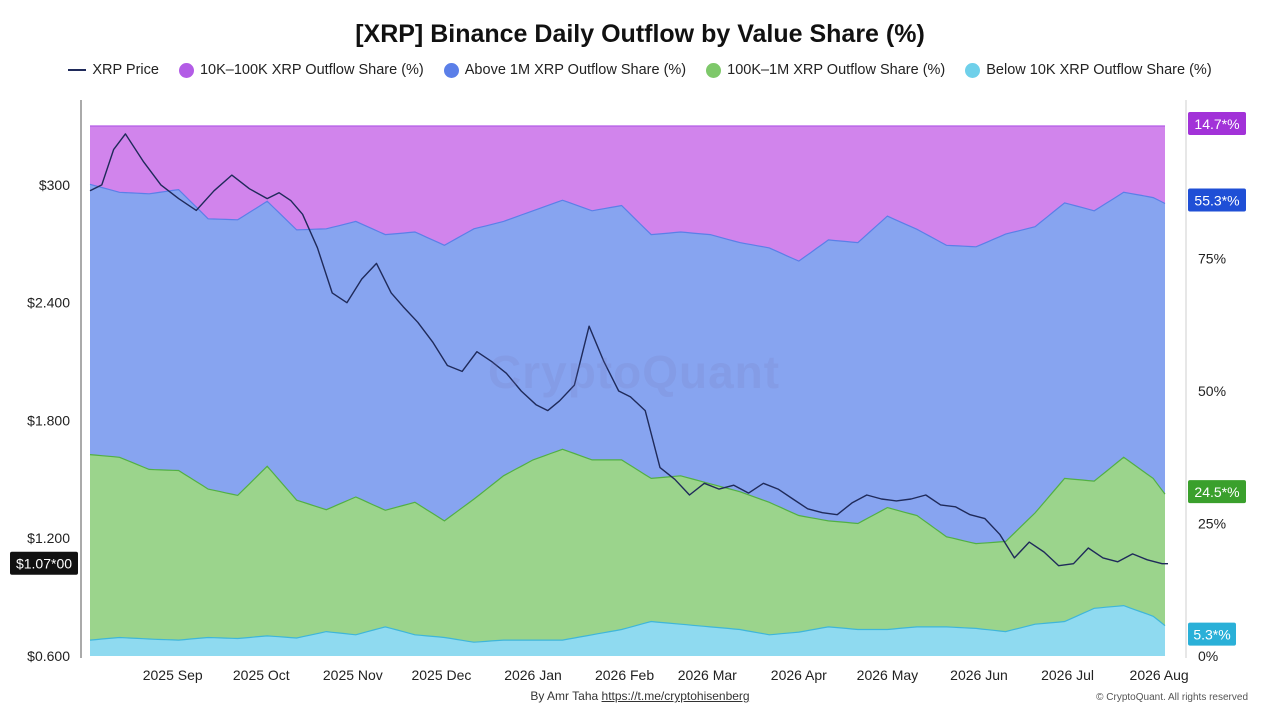  What do you see at coordinates (533, 675) in the screenshot?
I see `x-tick-label: 2026 Jan` at bounding box center [533, 675].